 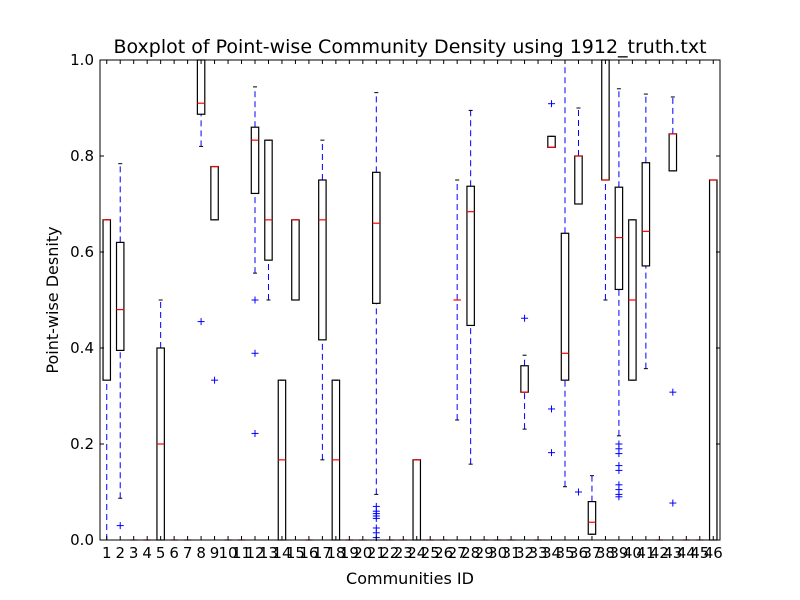 I want to click on x-tick-label: 19, so click(x=349, y=553).